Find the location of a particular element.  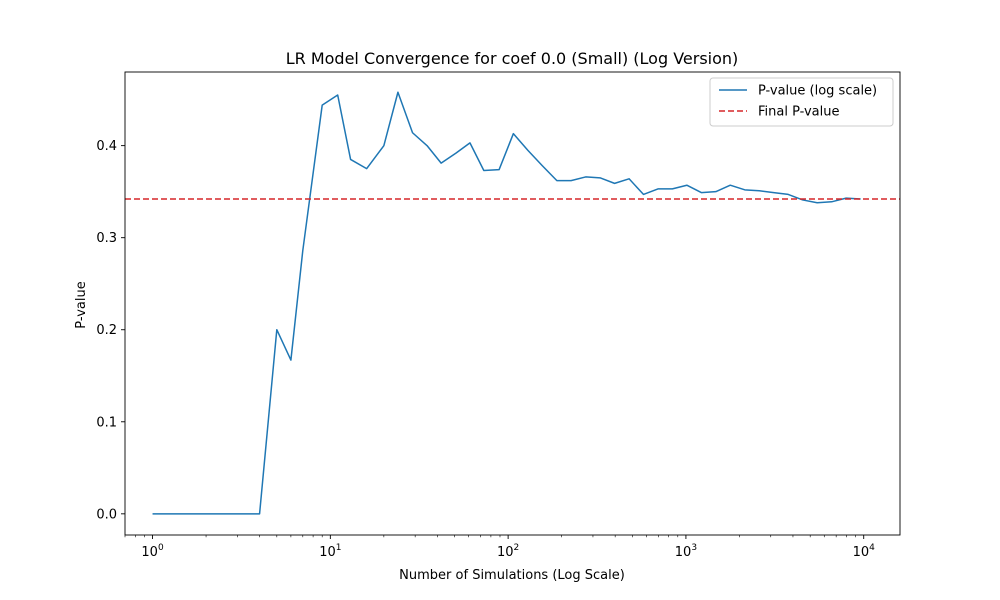

x-axis-label: Number of Simulations (Log Scale) is located at coordinates (512, 575).